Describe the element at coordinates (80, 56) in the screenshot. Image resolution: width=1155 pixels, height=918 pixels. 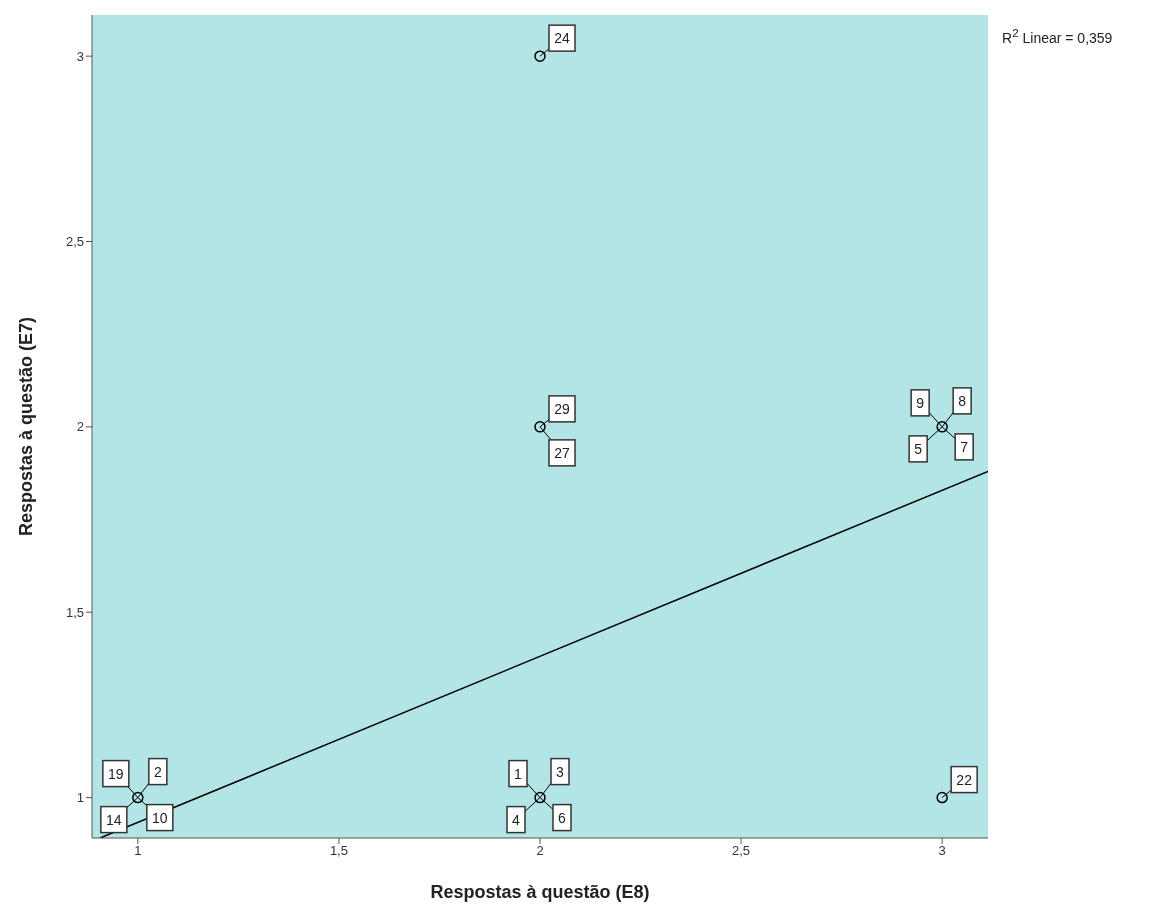
I see `y-tick-label: 3` at that location.